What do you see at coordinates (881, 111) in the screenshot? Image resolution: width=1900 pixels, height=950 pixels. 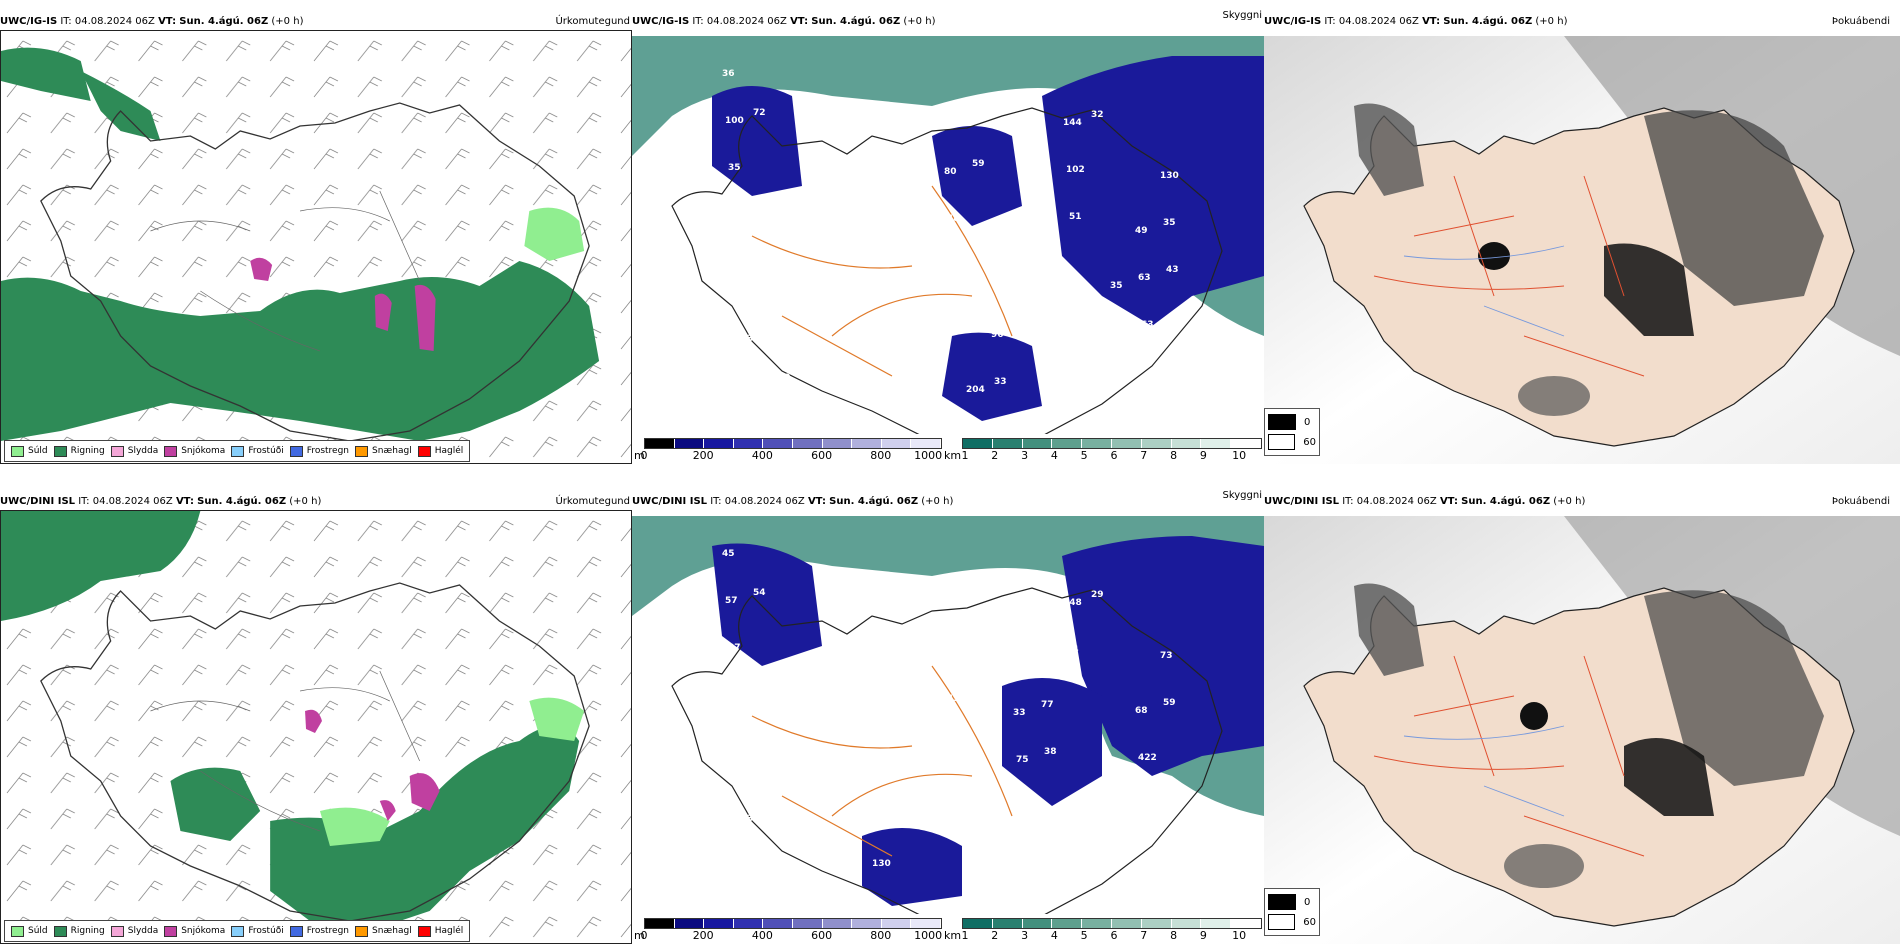 I see `visibility-value-label: 89` at bounding box center [881, 111].